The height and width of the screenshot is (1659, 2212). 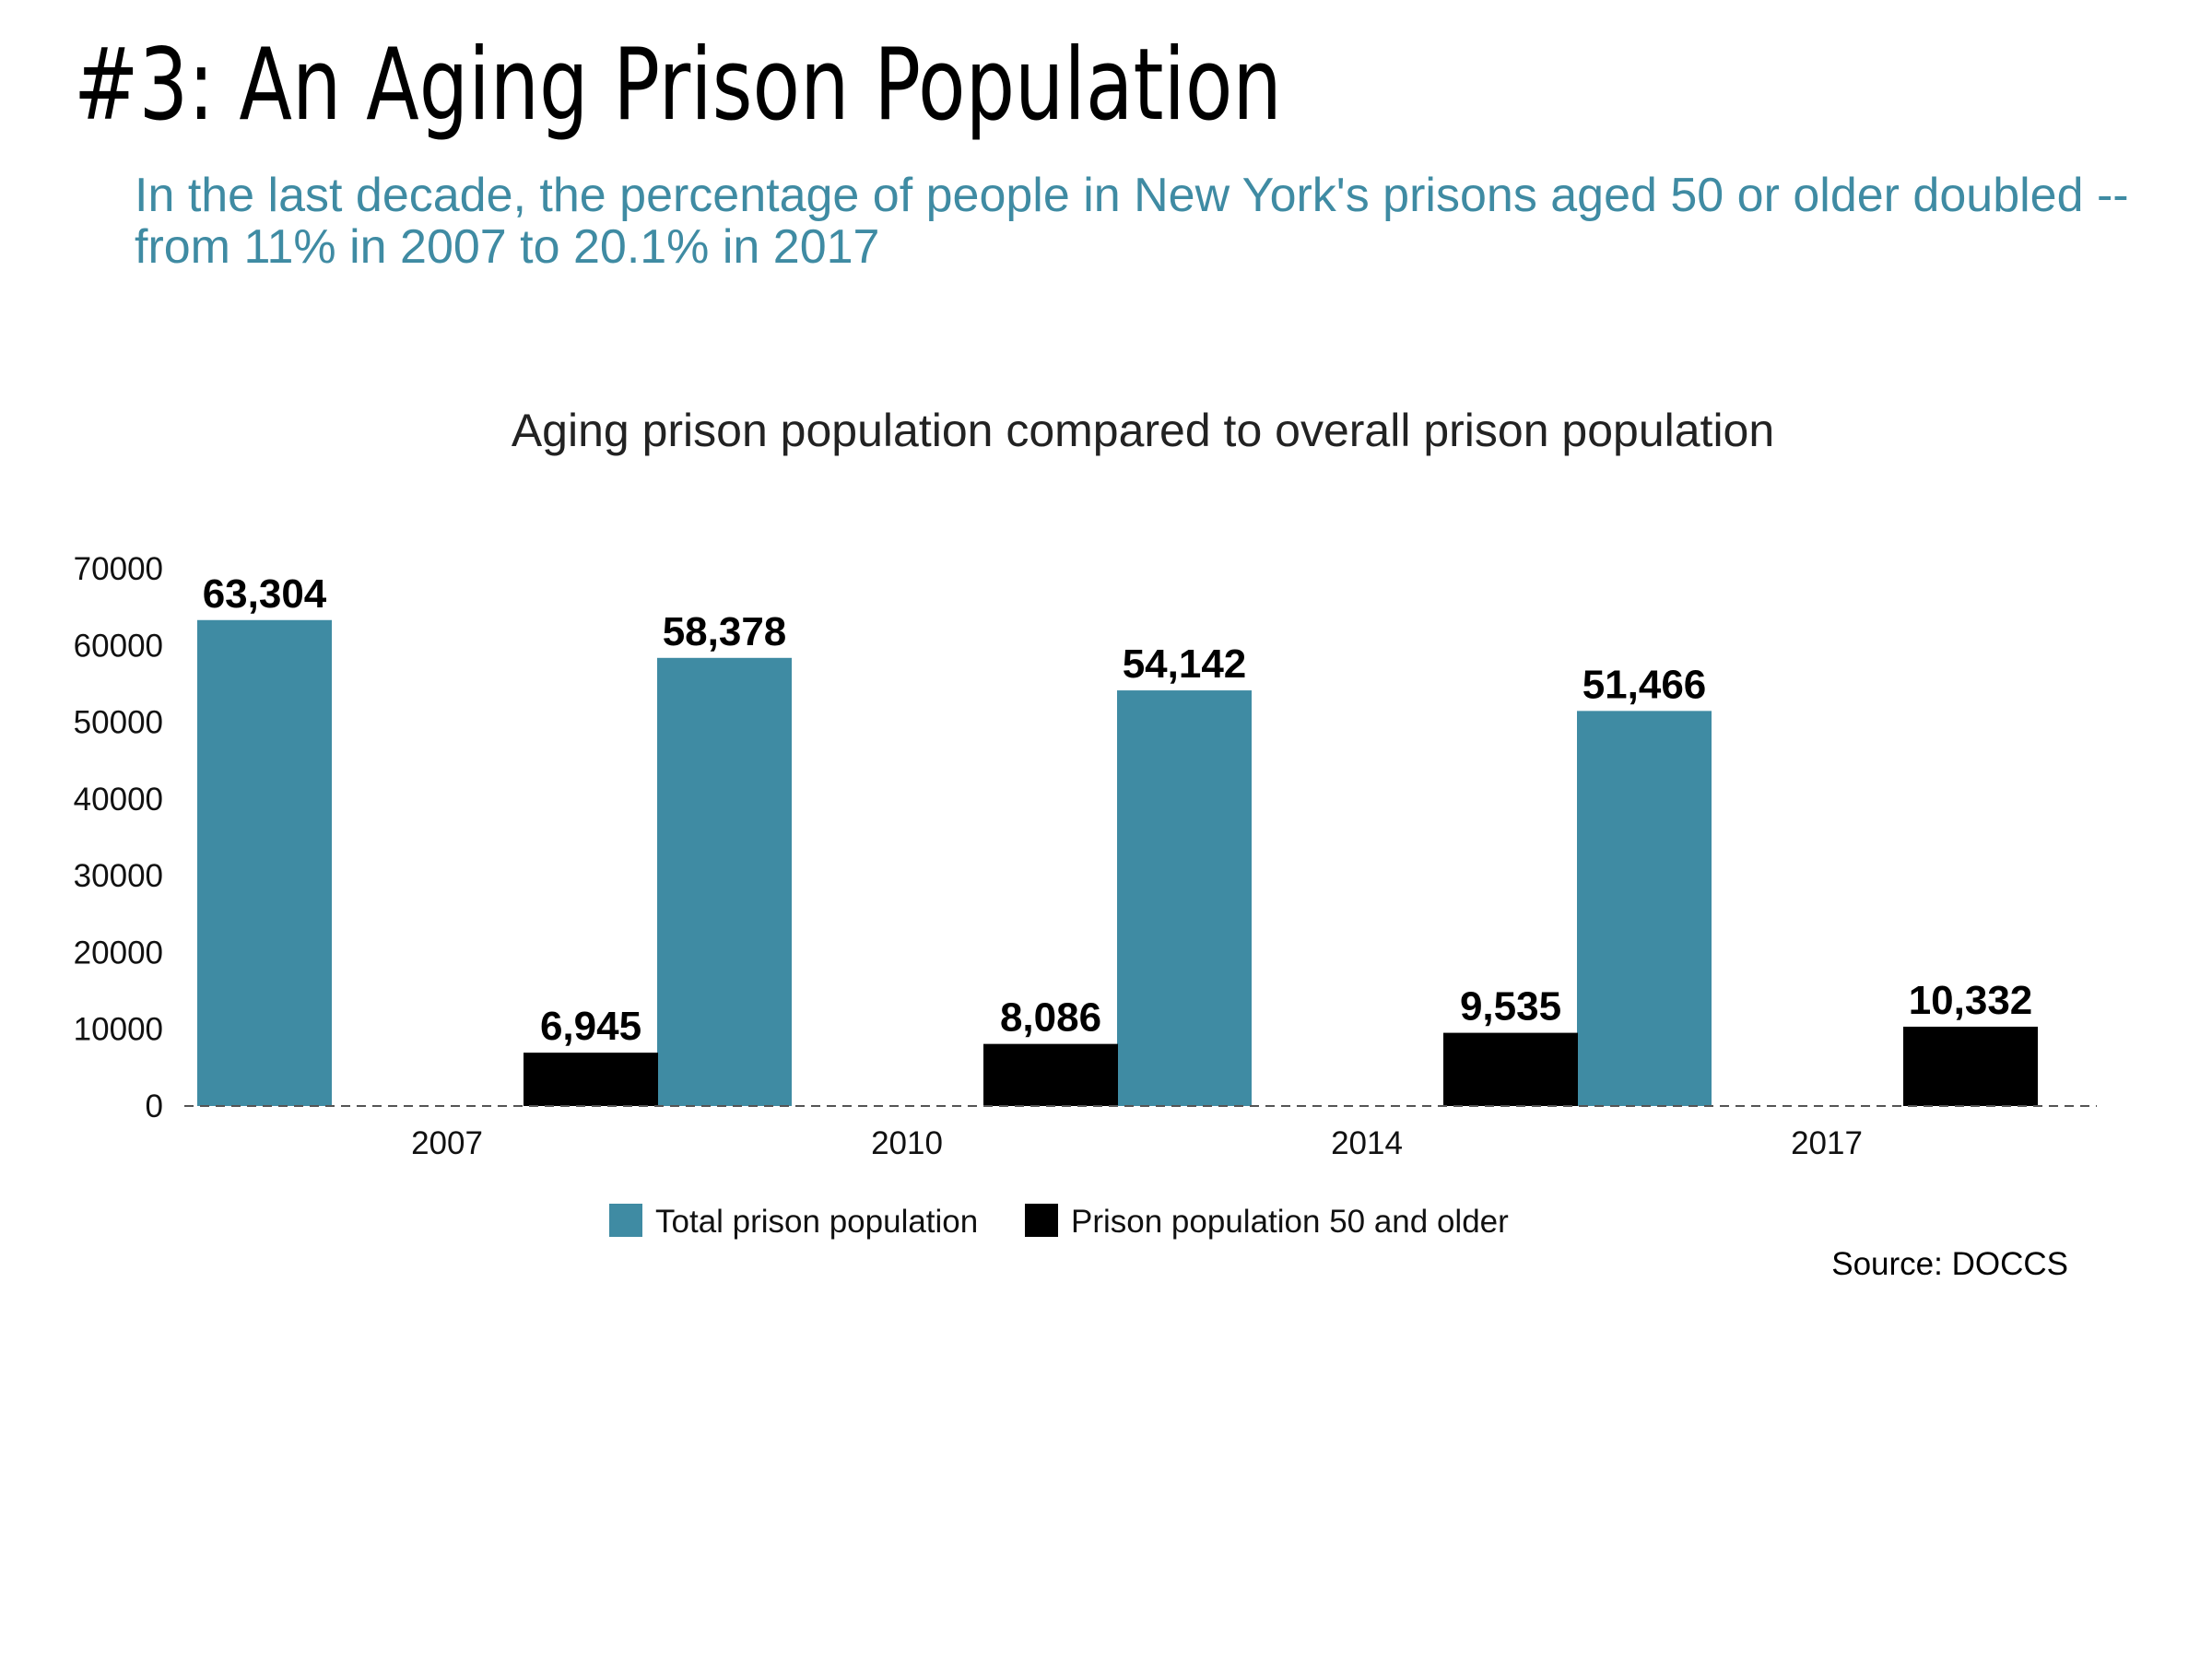 What do you see at coordinates (118, 646) in the screenshot?
I see `y-tick-label: 60000` at bounding box center [118, 646].